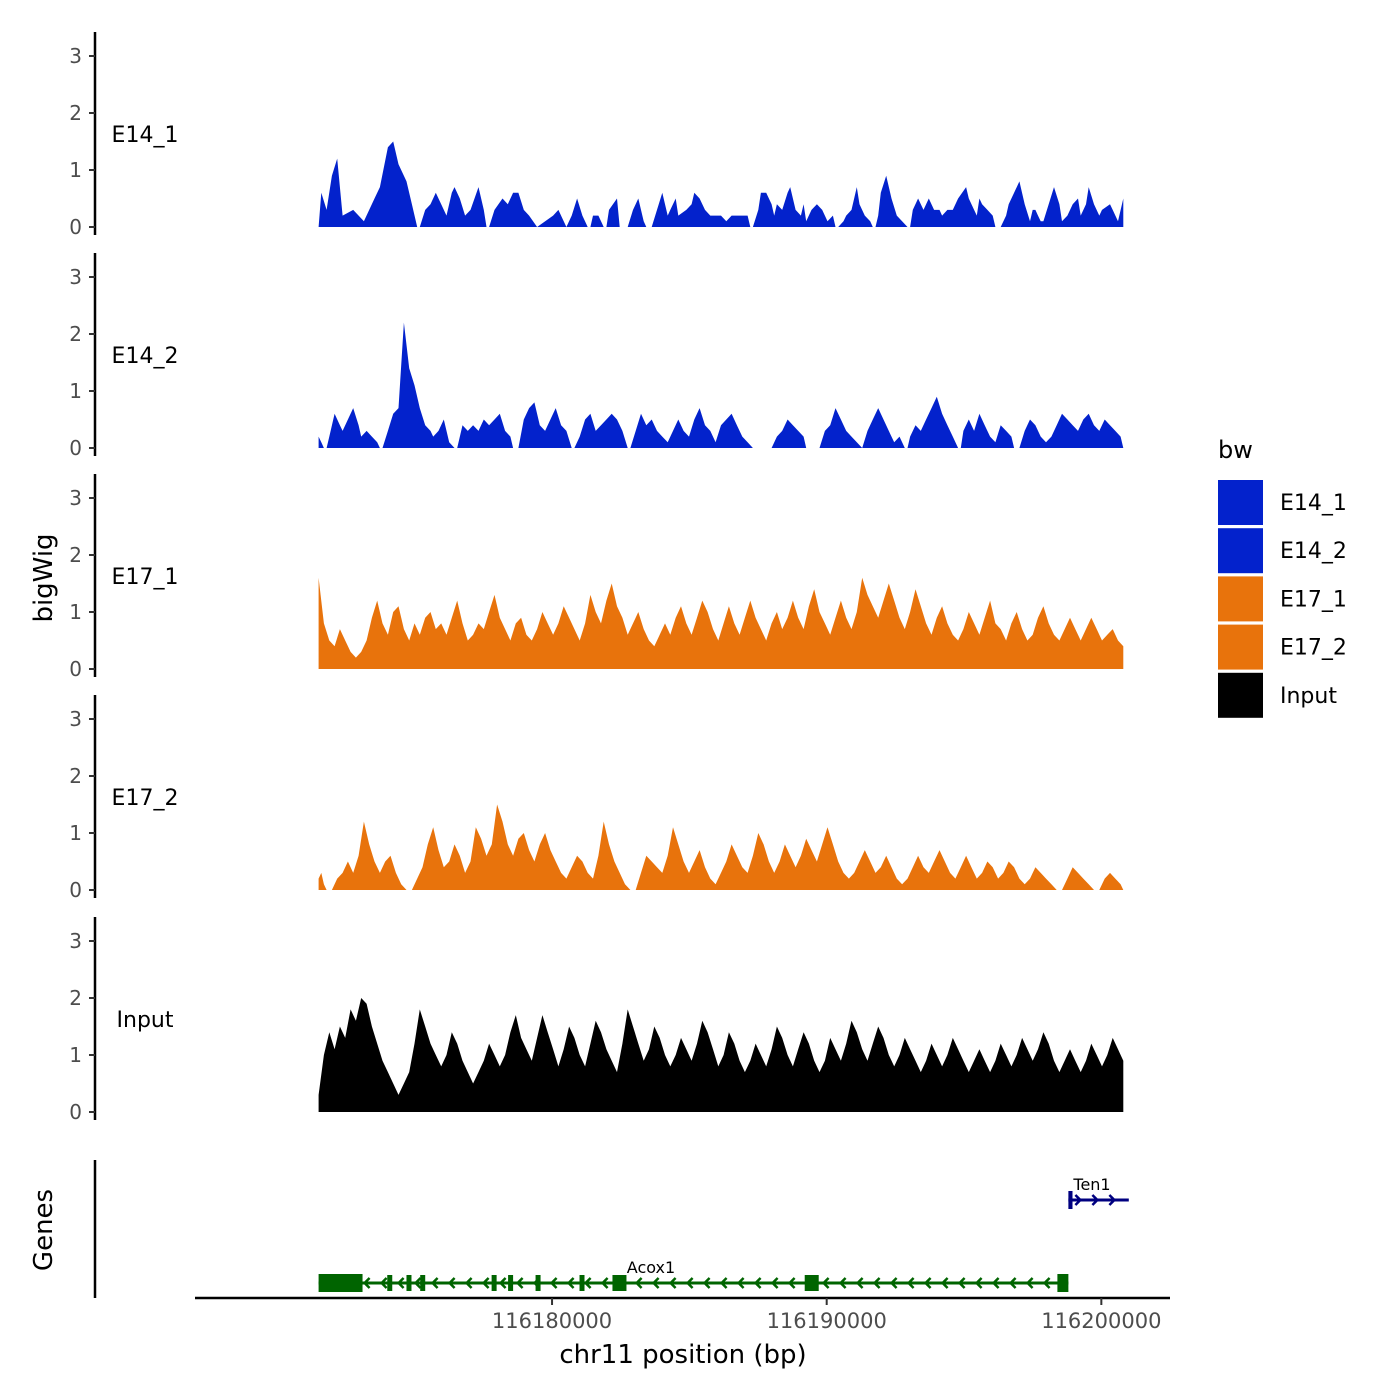 The image size is (1400, 1400). I want to click on track-label: E14_1, so click(145, 135).